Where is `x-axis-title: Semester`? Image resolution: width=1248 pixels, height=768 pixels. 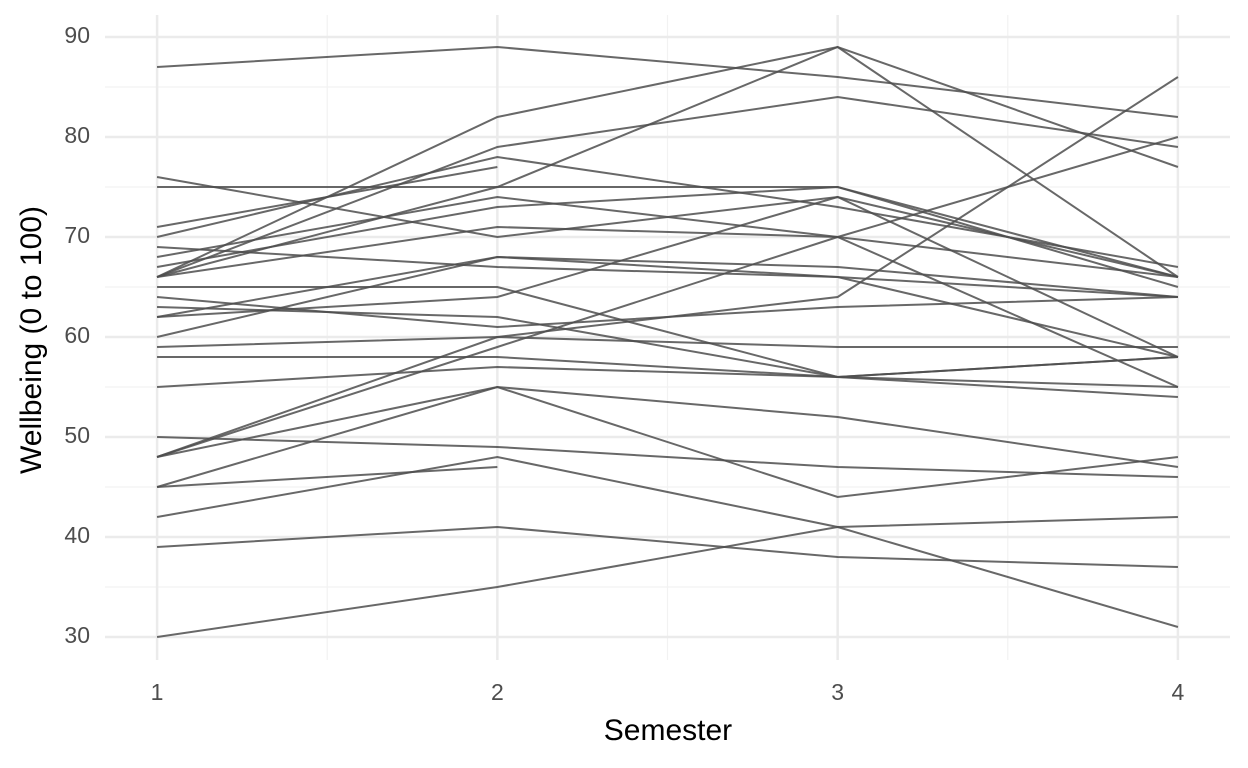
x-axis-title: Semester is located at coordinates (668, 730).